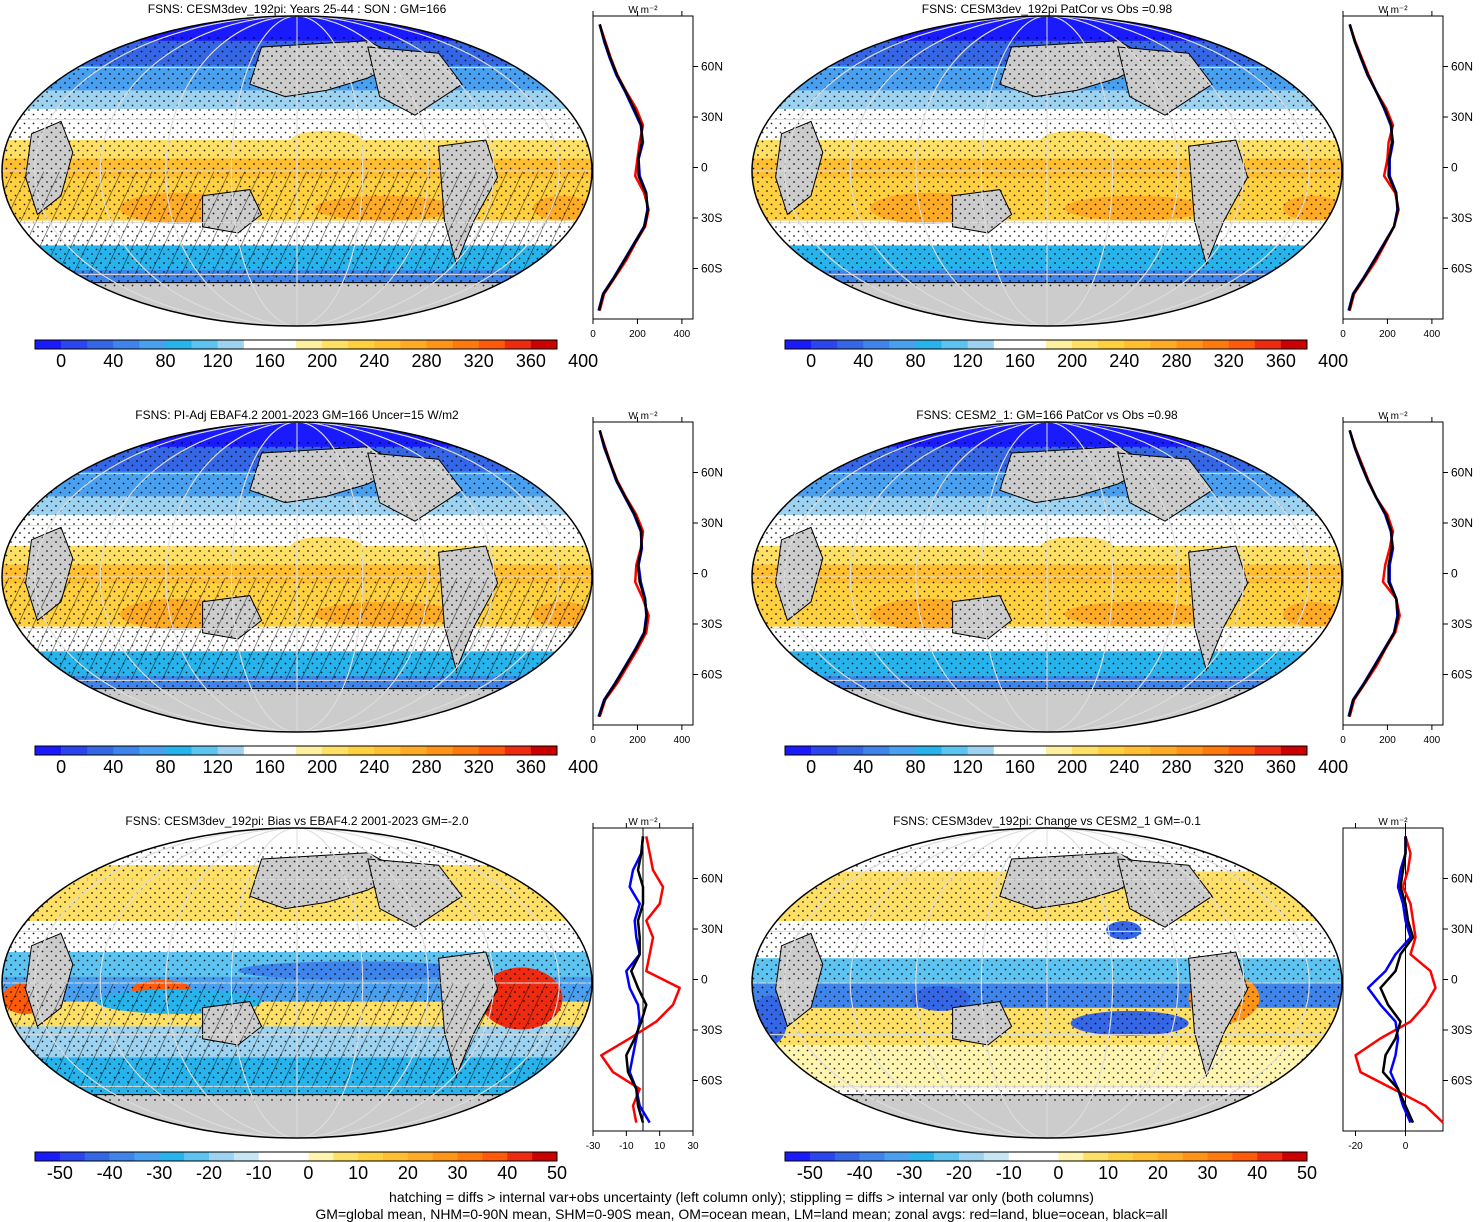 This screenshot has width=1483, height=1222. I want to click on colorbar-tick-label: -50, so click(810, 1173).